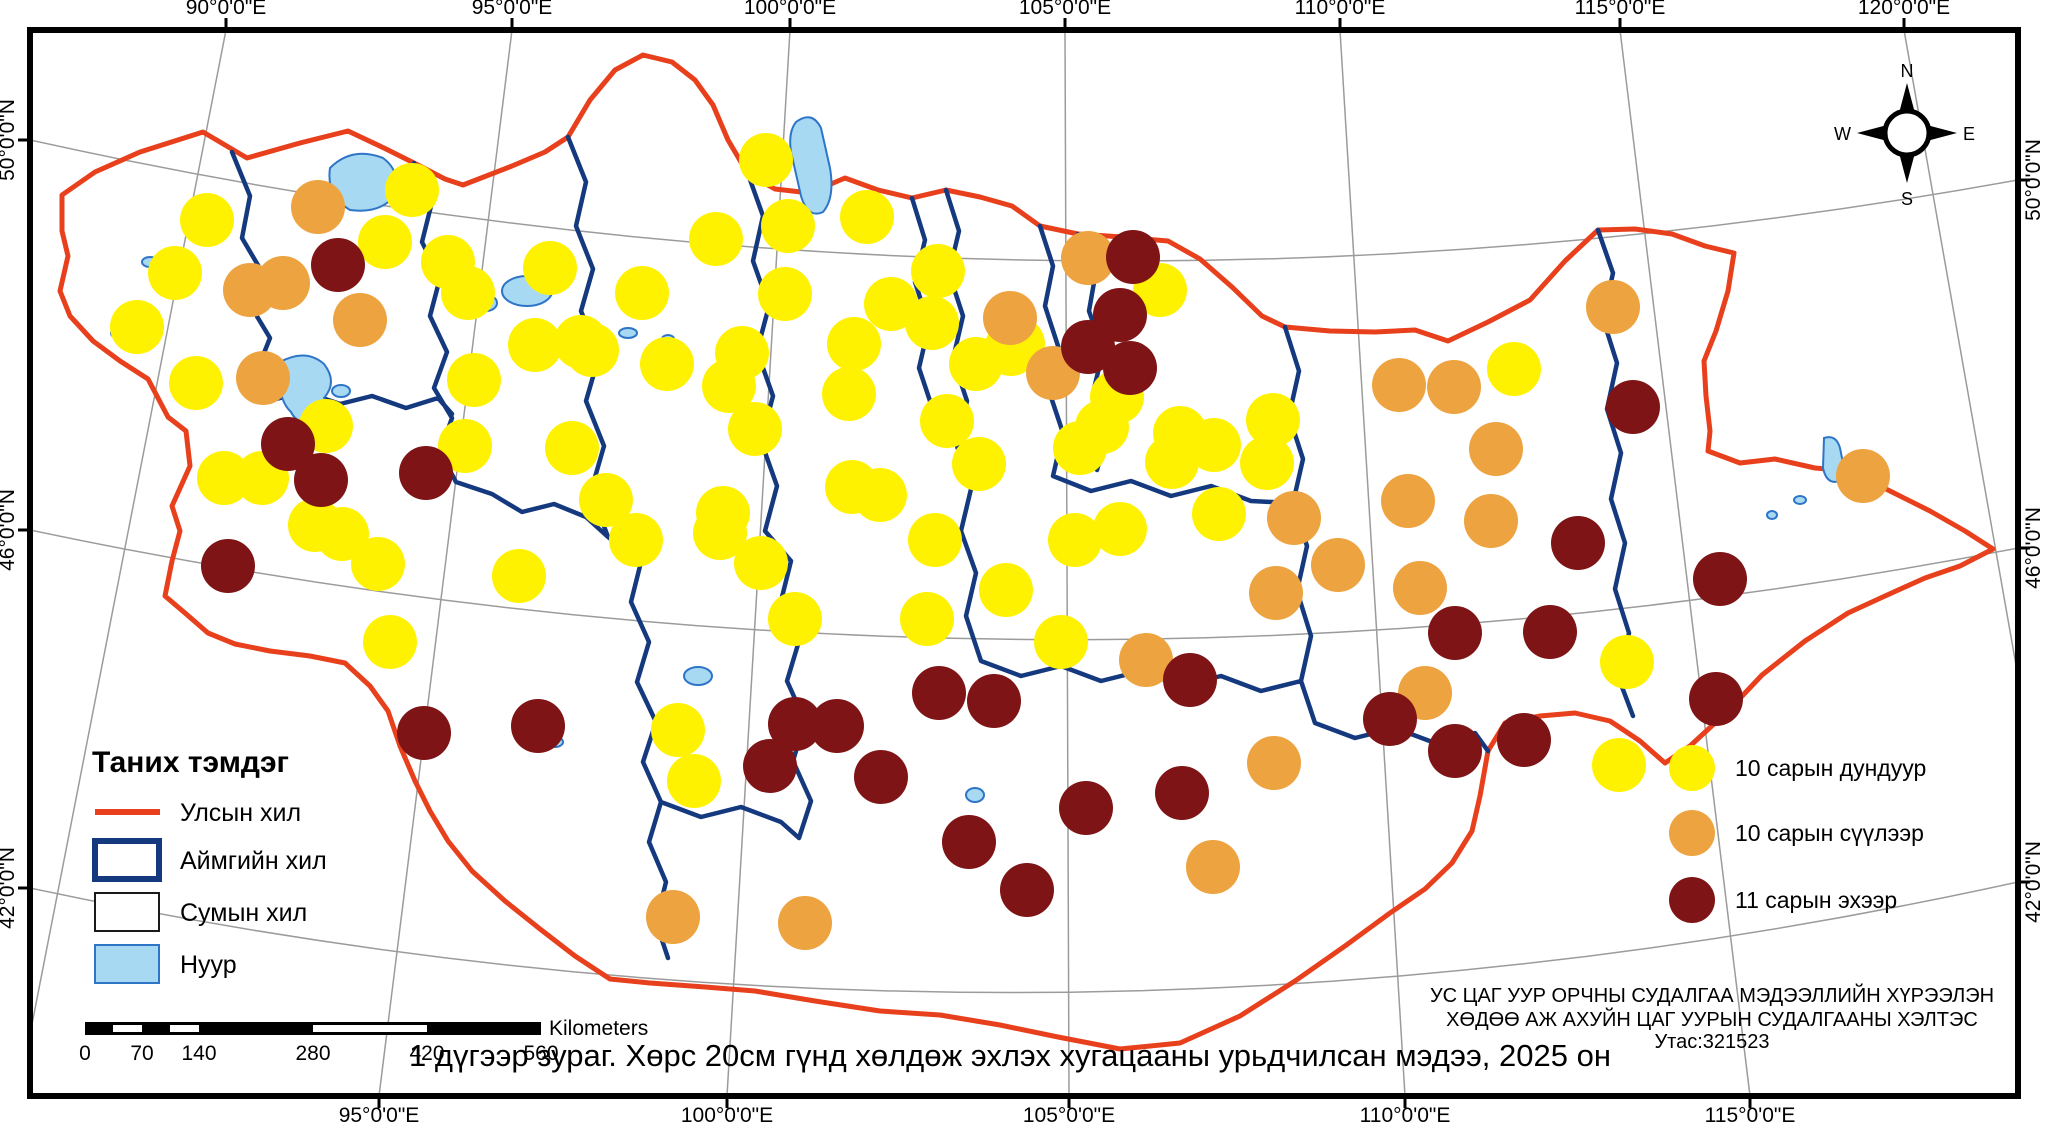  I want to click on compass-n-label: N, so click(1907, 71).